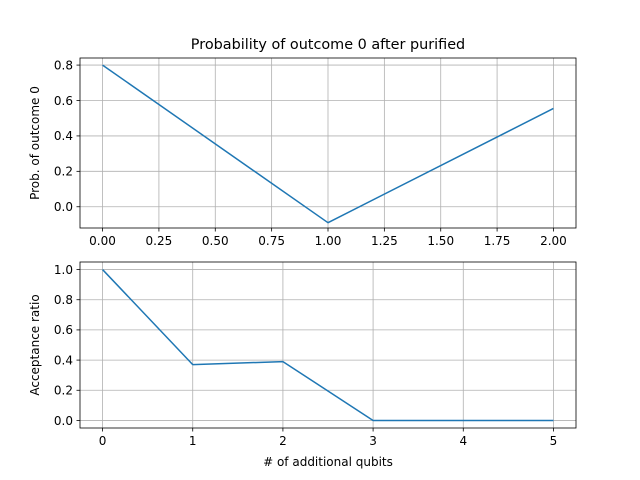 The image size is (640, 480). What do you see at coordinates (328, 241) in the screenshot?
I see `x-tick-label: 1.00` at bounding box center [328, 241].